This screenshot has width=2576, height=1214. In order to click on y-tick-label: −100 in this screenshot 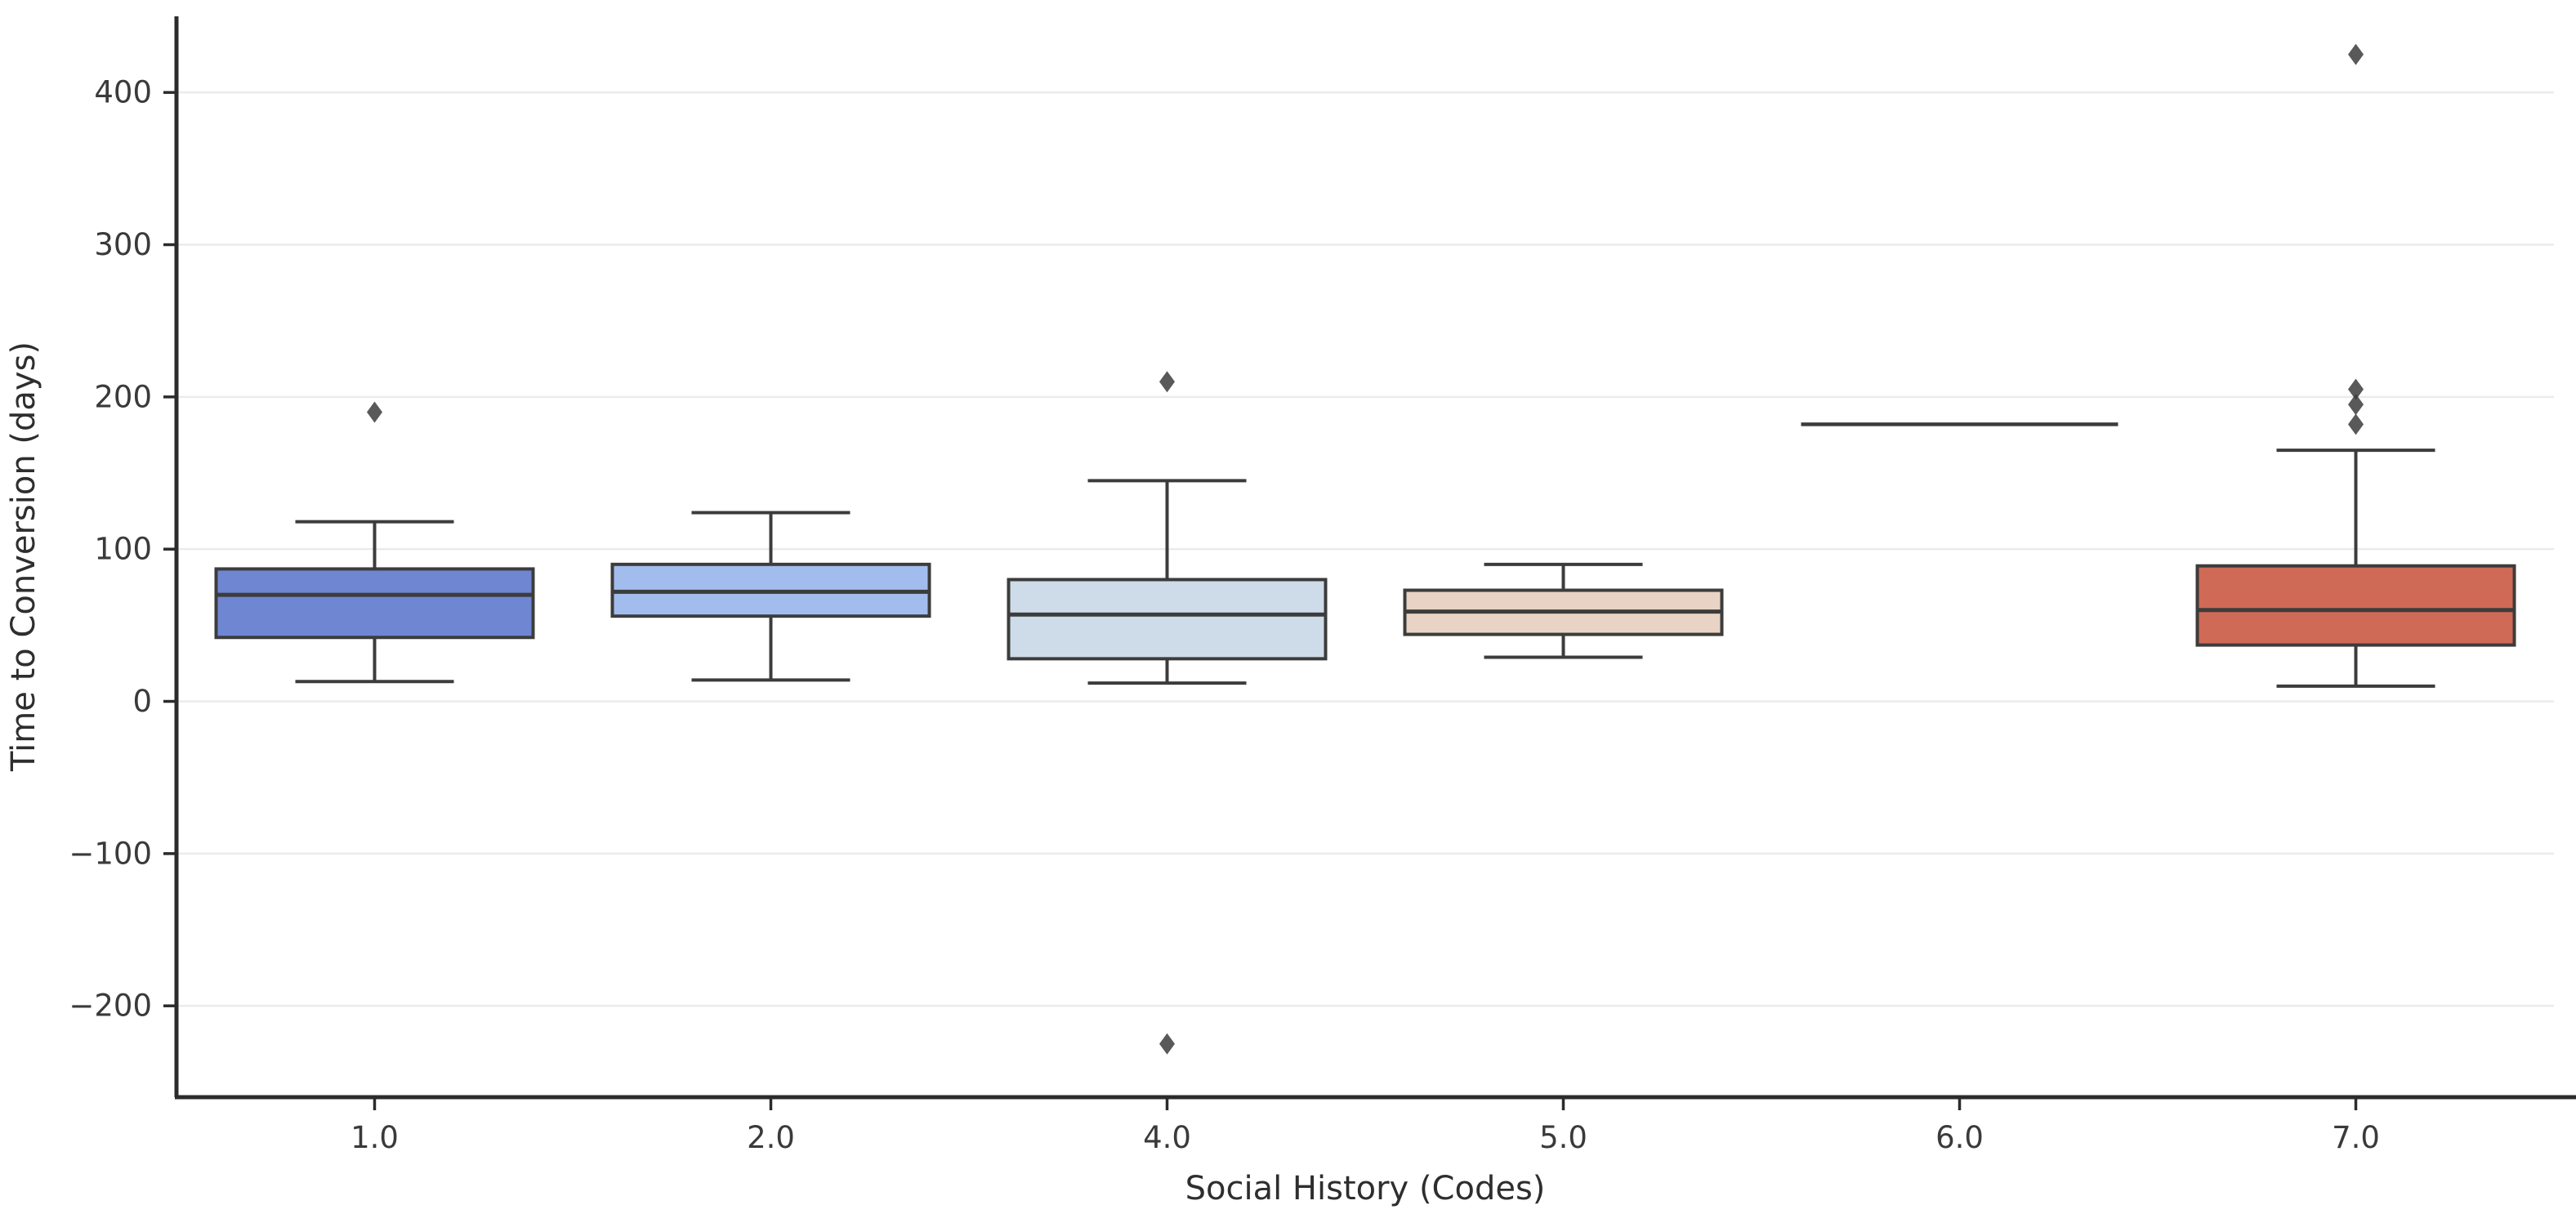, I will do `click(110, 853)`.